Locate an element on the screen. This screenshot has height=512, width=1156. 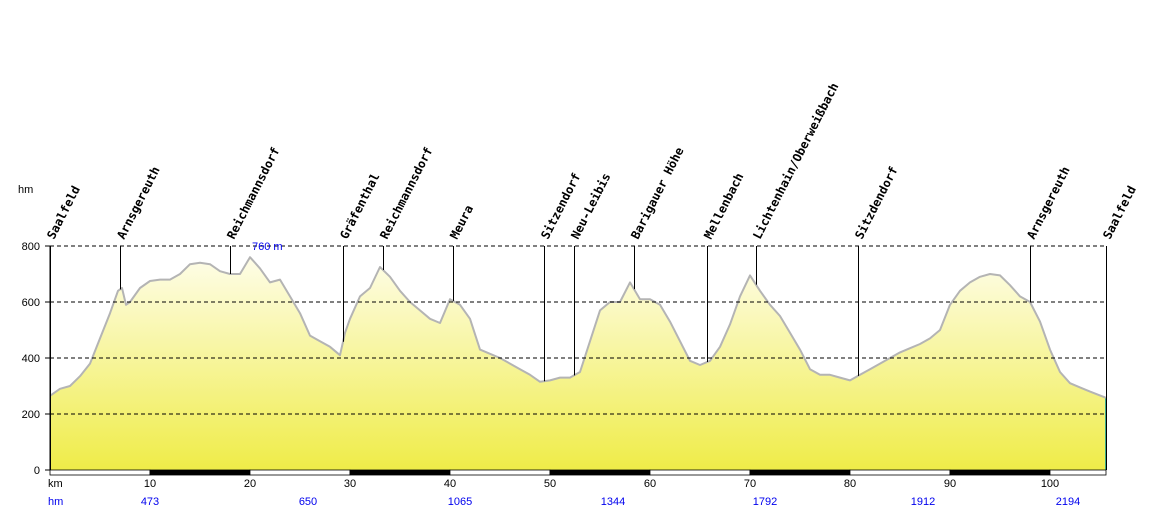
cumulative-ascent-label: 1344 is located at coordinates (613, 502).